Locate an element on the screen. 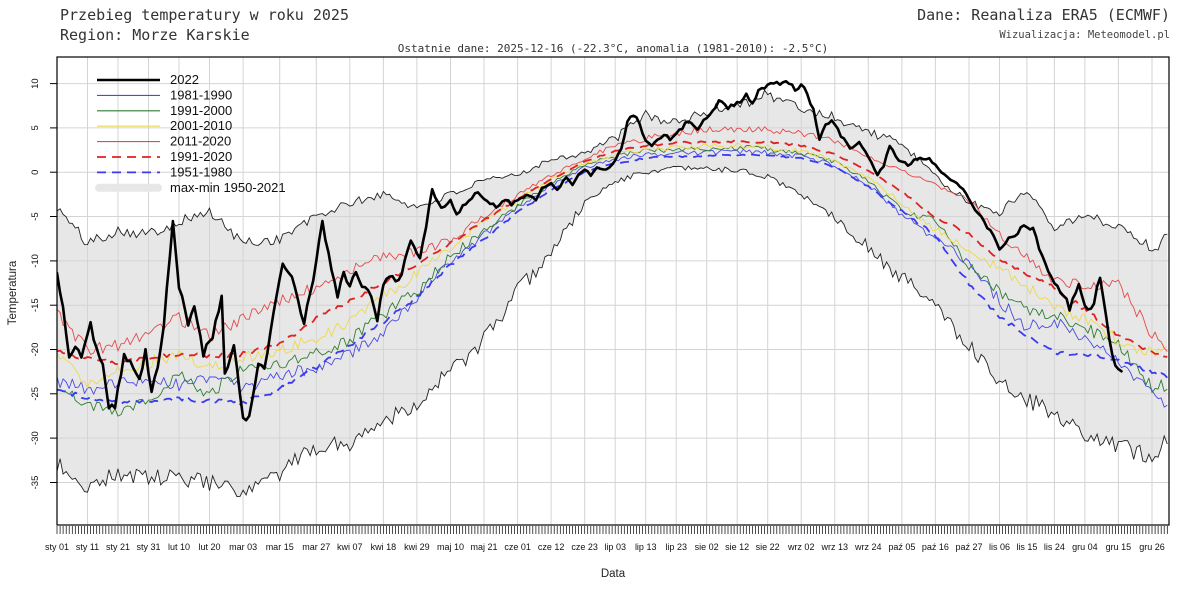 The height and width of the screenshot is (600, 1200). x-tick-label: sie 12 is located at coordinates (737, 547).